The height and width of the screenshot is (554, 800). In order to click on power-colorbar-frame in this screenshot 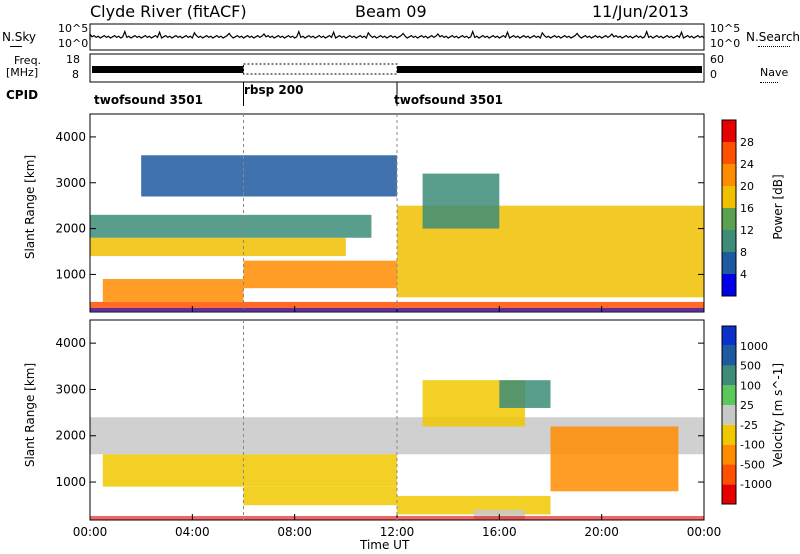, I will do `click(729, 208)`.